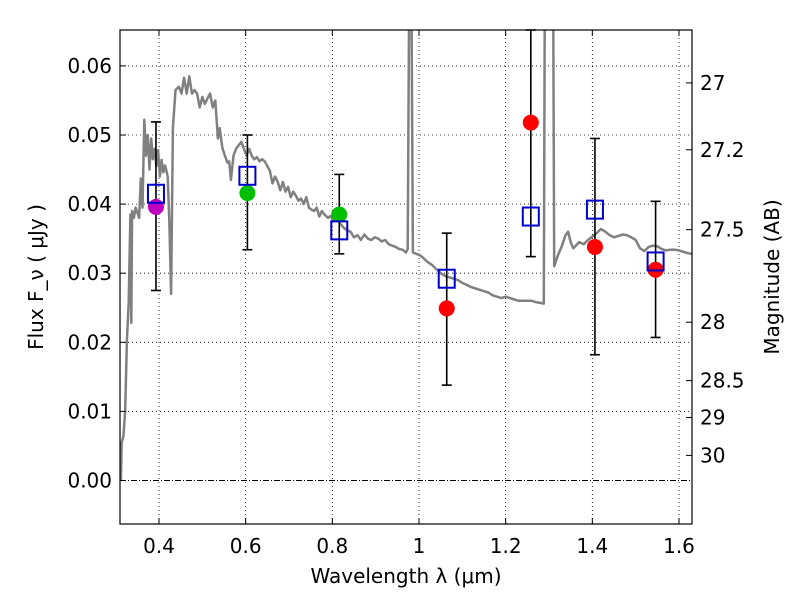 The height and width of the screenshot is (600, 800). What do you see at coordinates (772, 276) in the screenshot?
I see `y2-axis-label: Magnitude (AB)` at bounding box center [772, 276].